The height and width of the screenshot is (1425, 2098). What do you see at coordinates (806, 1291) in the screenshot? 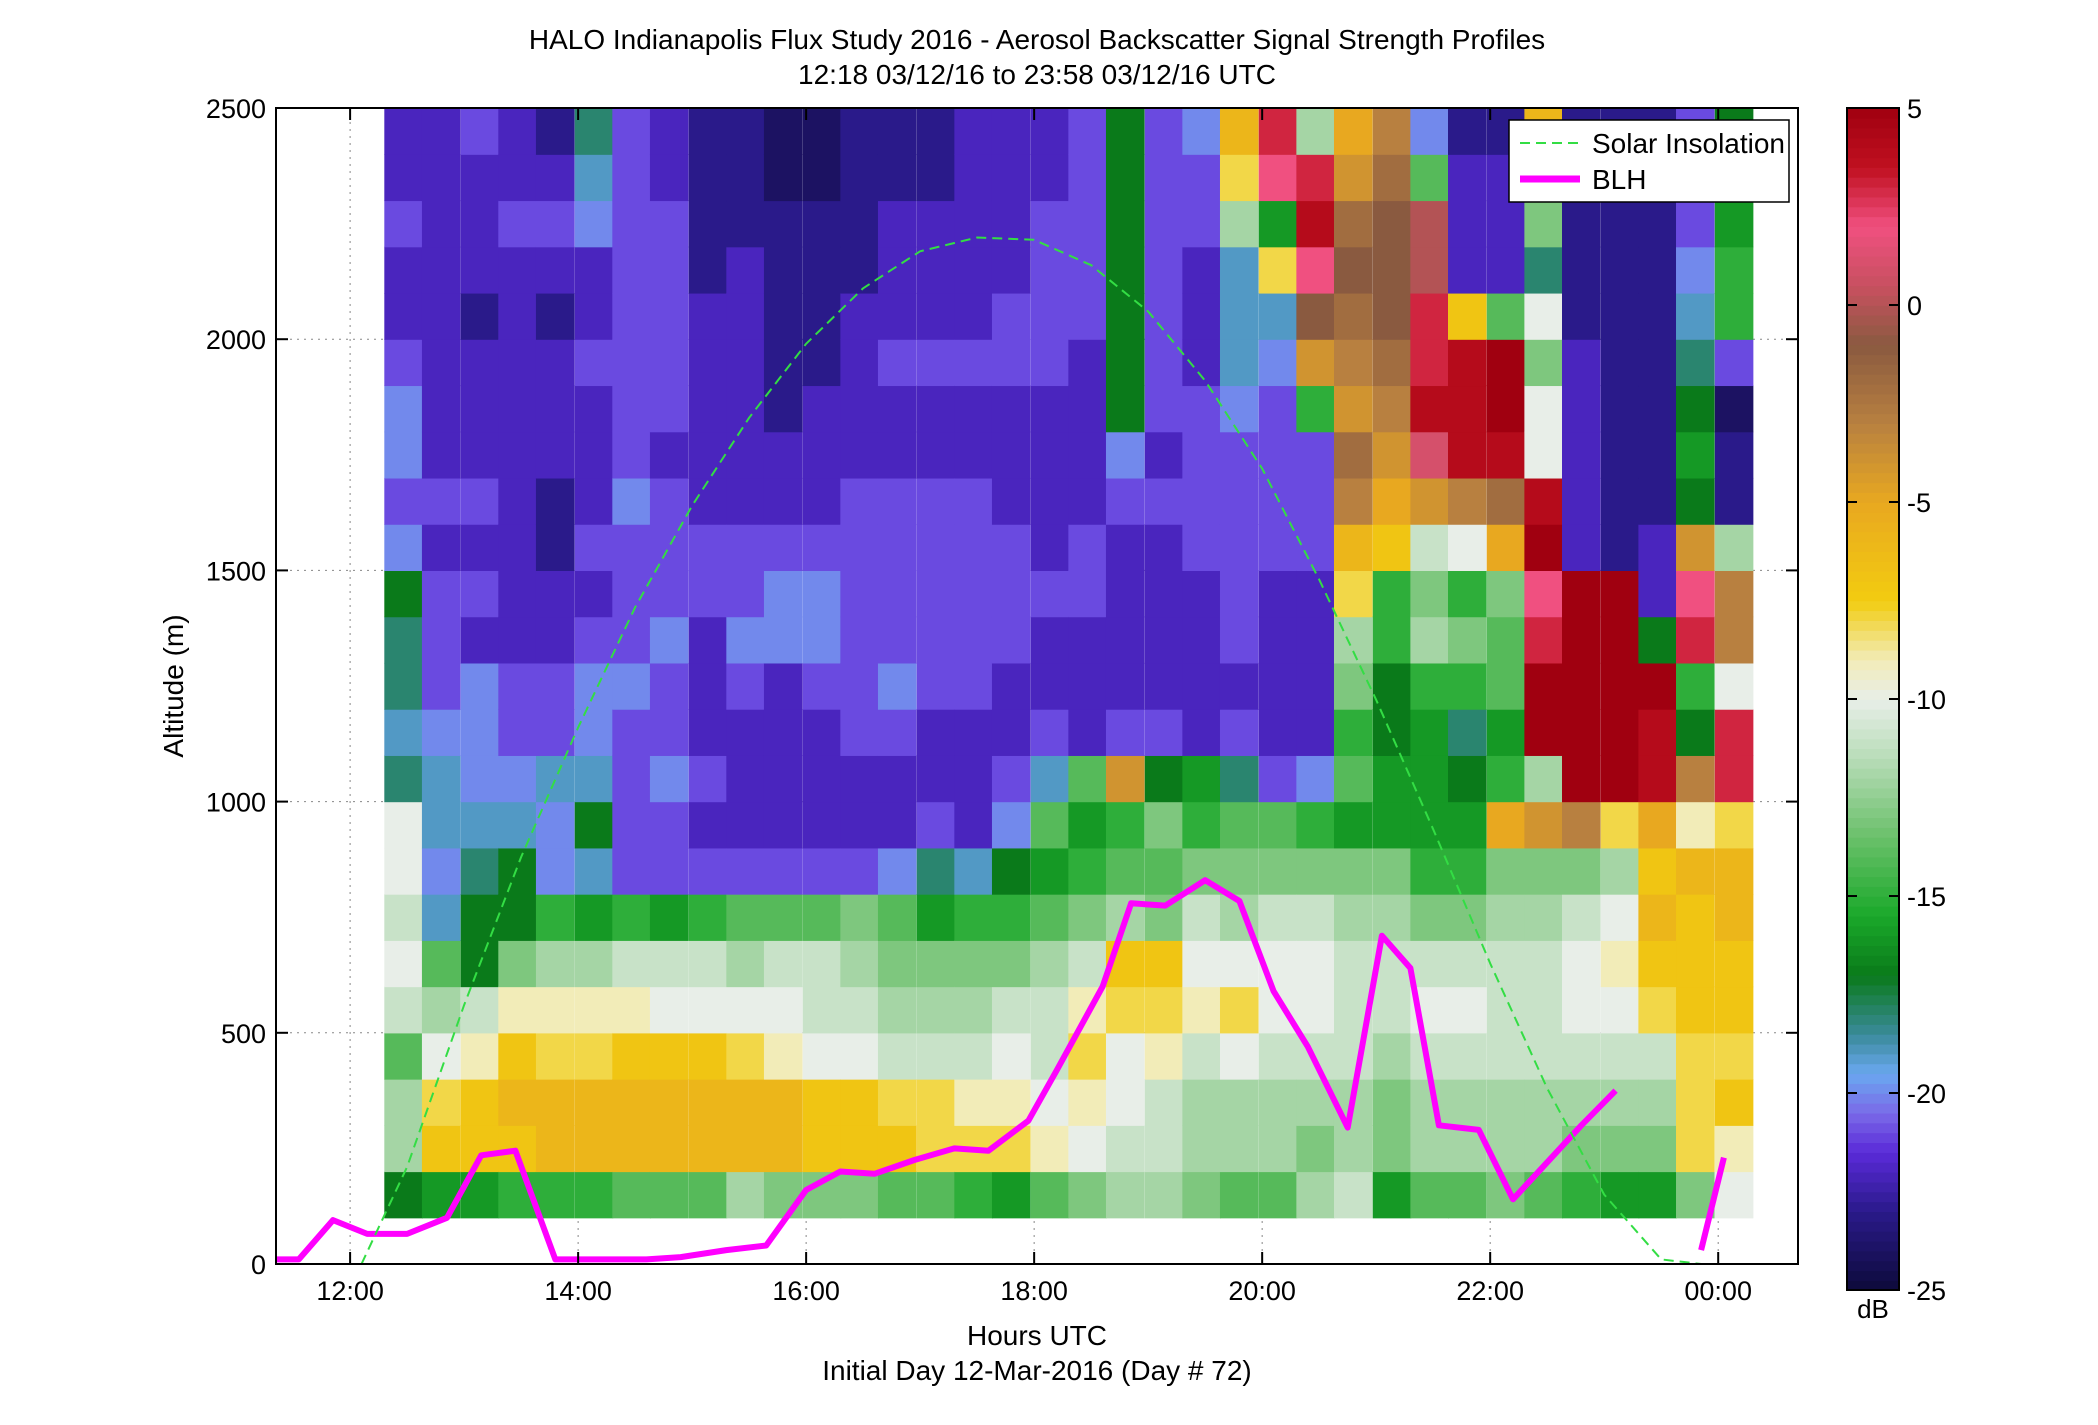
I see `x-tick-label: 16:00` at bounding box center [806, 1291].